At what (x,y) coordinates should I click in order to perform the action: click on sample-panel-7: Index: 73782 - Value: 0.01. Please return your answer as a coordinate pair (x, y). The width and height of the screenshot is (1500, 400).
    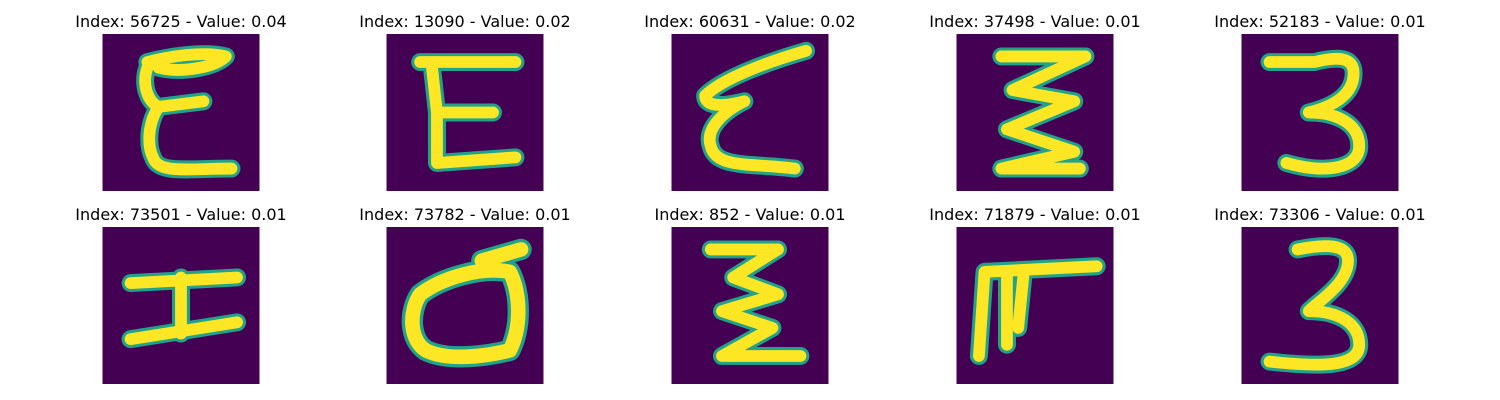
    Looking at the image, I should click on (465, 300).